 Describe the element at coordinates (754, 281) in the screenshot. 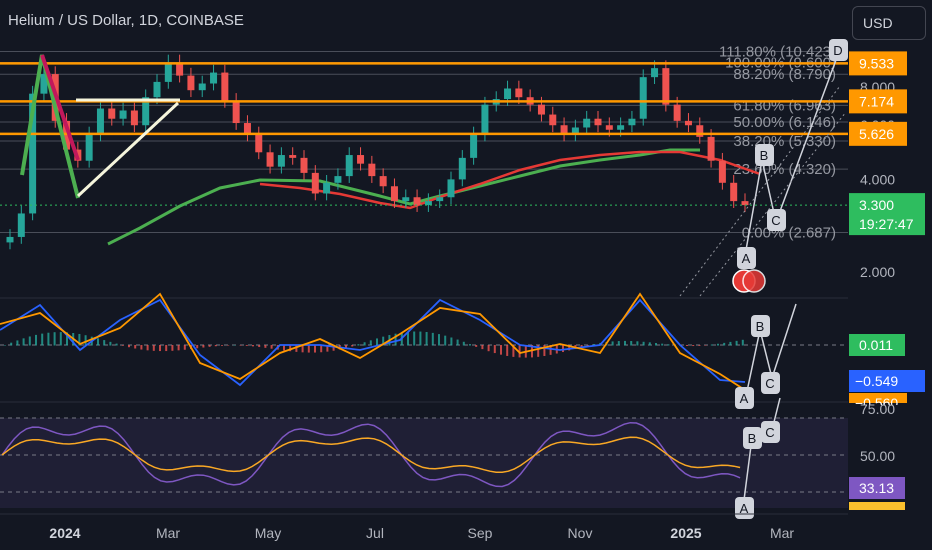

I see `event-flag-icon` at that location.